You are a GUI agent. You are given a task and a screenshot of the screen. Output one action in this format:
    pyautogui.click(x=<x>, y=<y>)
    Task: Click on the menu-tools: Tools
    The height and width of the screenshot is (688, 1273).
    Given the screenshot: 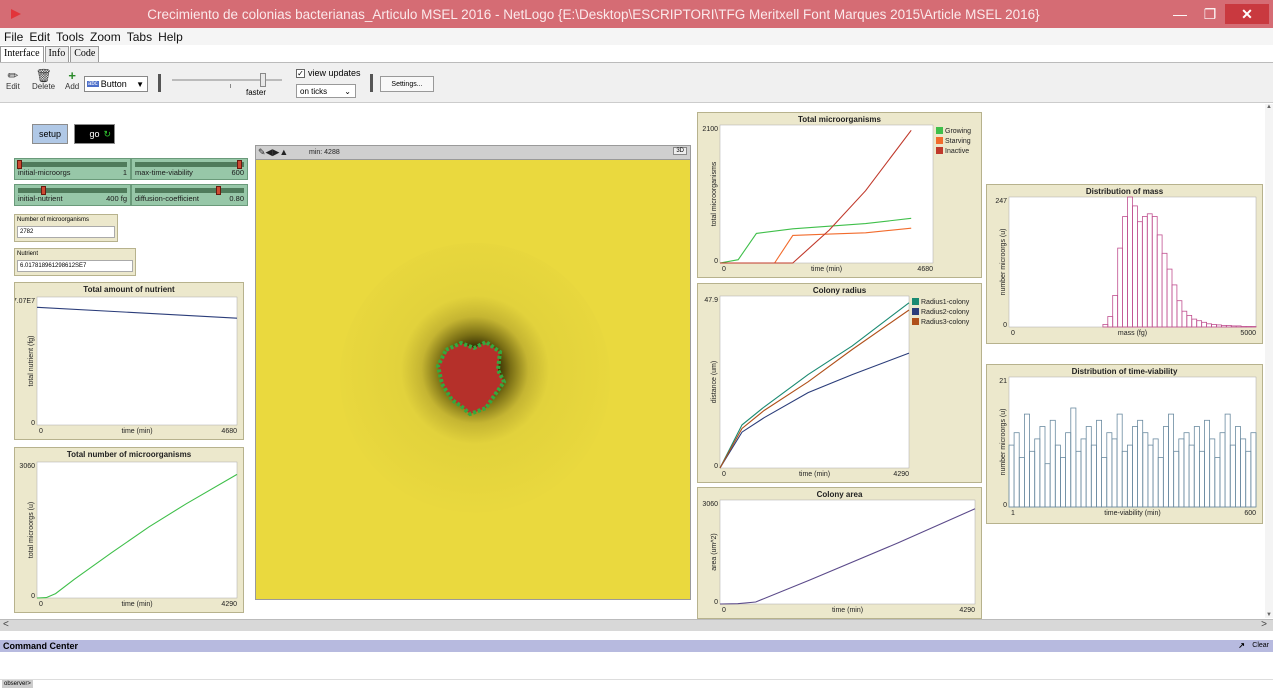 What is the action you would take?
    pyautogui.click(x=70, y=36)
    